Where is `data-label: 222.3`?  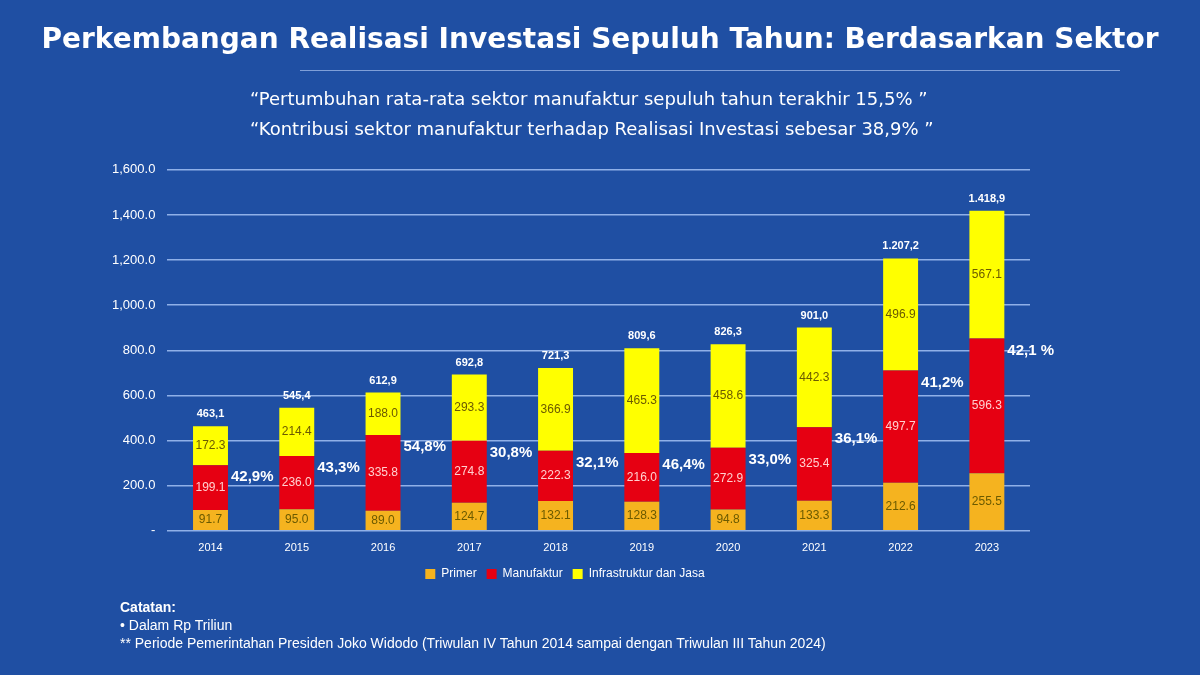
data-label: 222.3 is located at coordinates (555, 475).